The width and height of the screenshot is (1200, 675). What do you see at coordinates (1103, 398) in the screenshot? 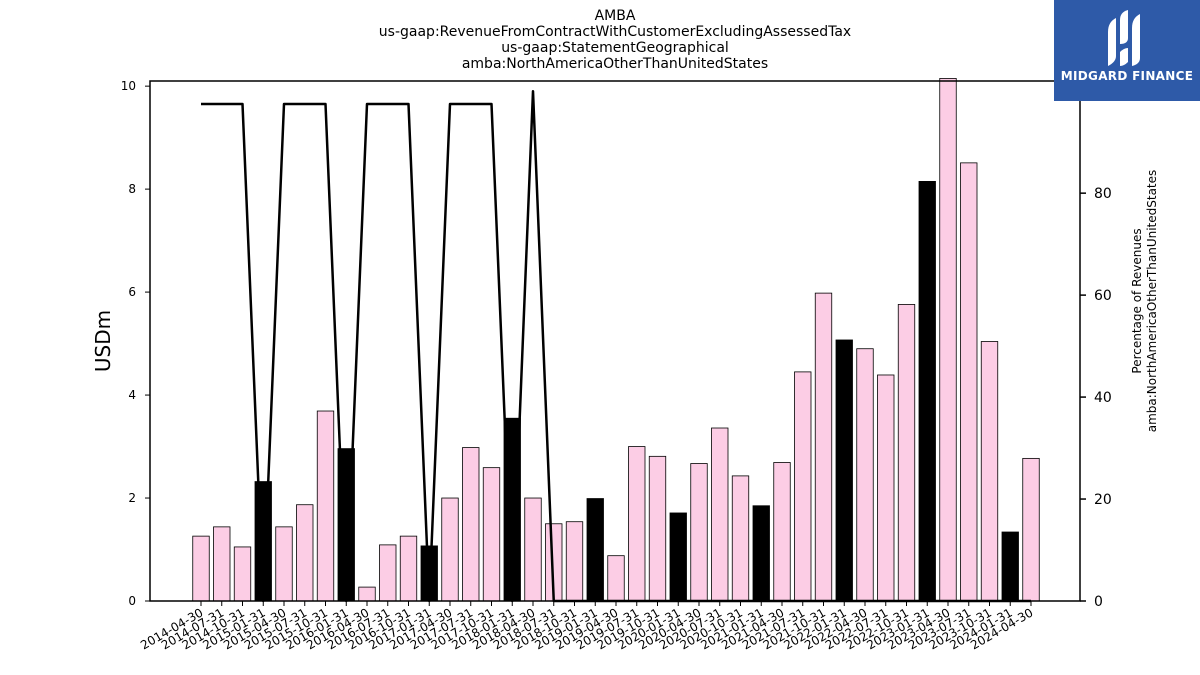
I see `y2-tick-label: 40` at bounding box center [1103, 398].